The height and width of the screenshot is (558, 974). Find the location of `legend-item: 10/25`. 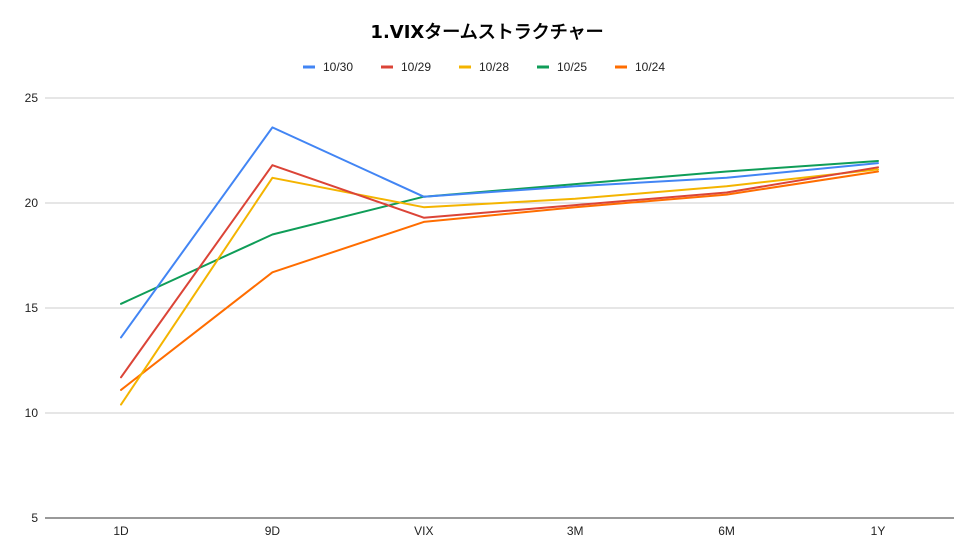

legend-item: 10/25 is located at coordinates (562, 67).